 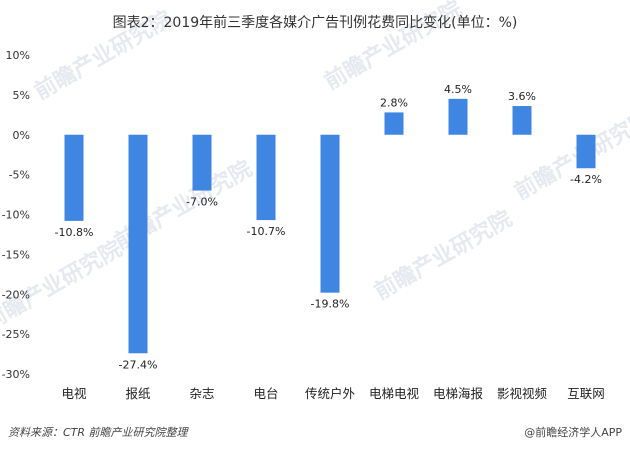 I want to click on x-tick-label: 电梯电视, so click(x=394, y=393).